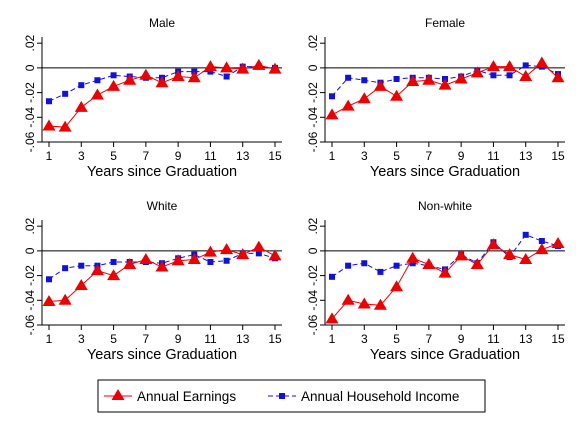 The height and width of the screenshot is (429, 583). I want to click on y-tick-label: -.04, so click(30, 117).